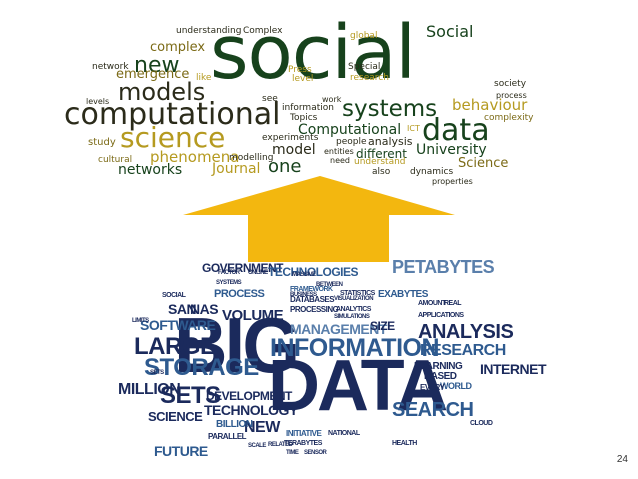 The height and width of the screenshot is (479, 638). I want to click on cloud-word: Special, so click(364, 67).